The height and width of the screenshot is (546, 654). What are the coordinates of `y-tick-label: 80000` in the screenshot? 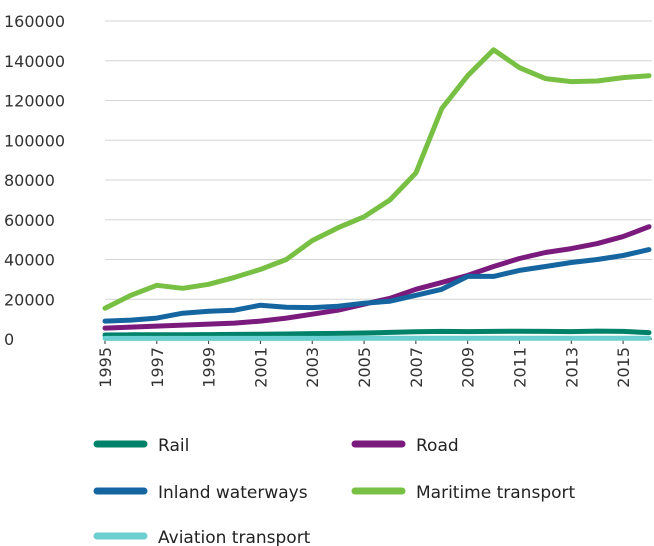 It's located at (29, 180).